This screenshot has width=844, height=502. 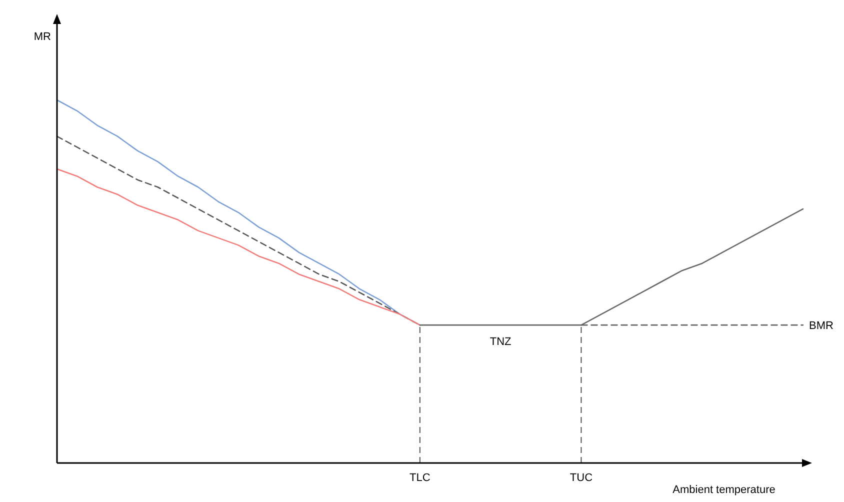 What do you see at coordinates (724, 490) in the screenshot?
I see `x-axis-title: Ambient temperature` at bounding box center [724, 490].